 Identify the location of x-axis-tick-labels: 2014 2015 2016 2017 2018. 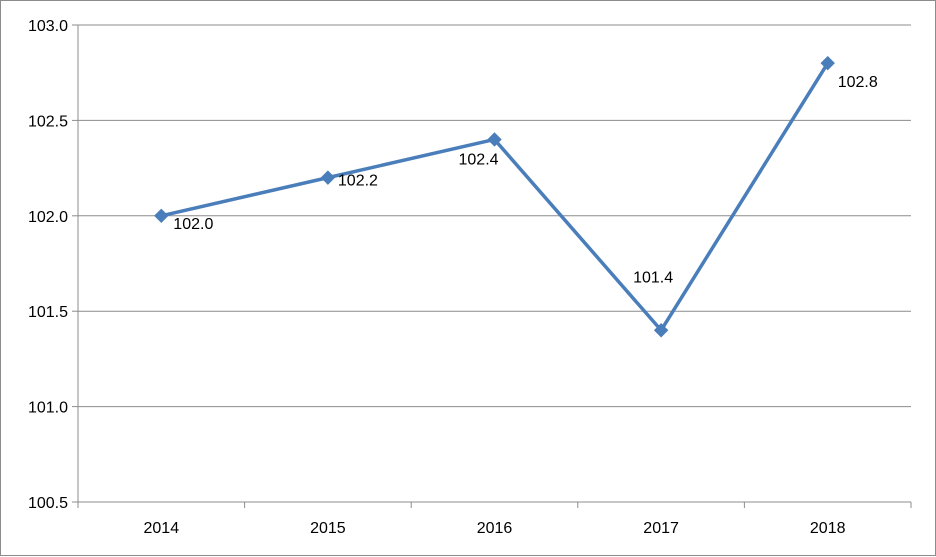
(495, 528).